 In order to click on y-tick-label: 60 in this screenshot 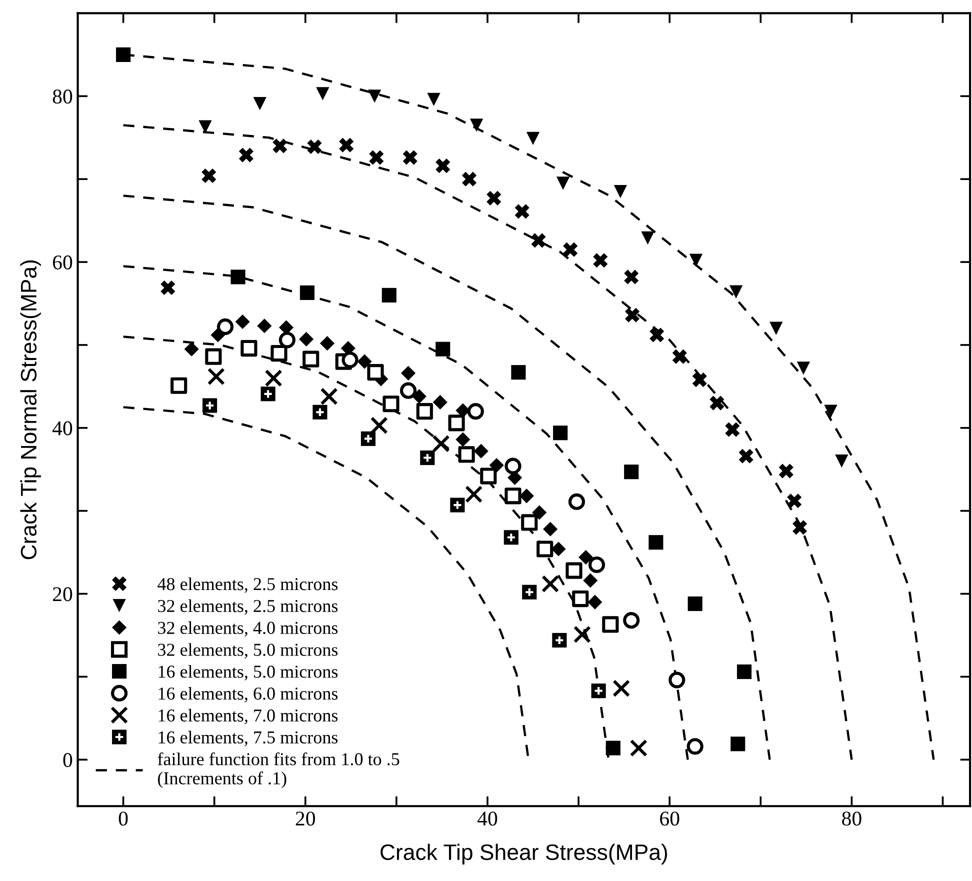, I will do `click(62, 262)`.